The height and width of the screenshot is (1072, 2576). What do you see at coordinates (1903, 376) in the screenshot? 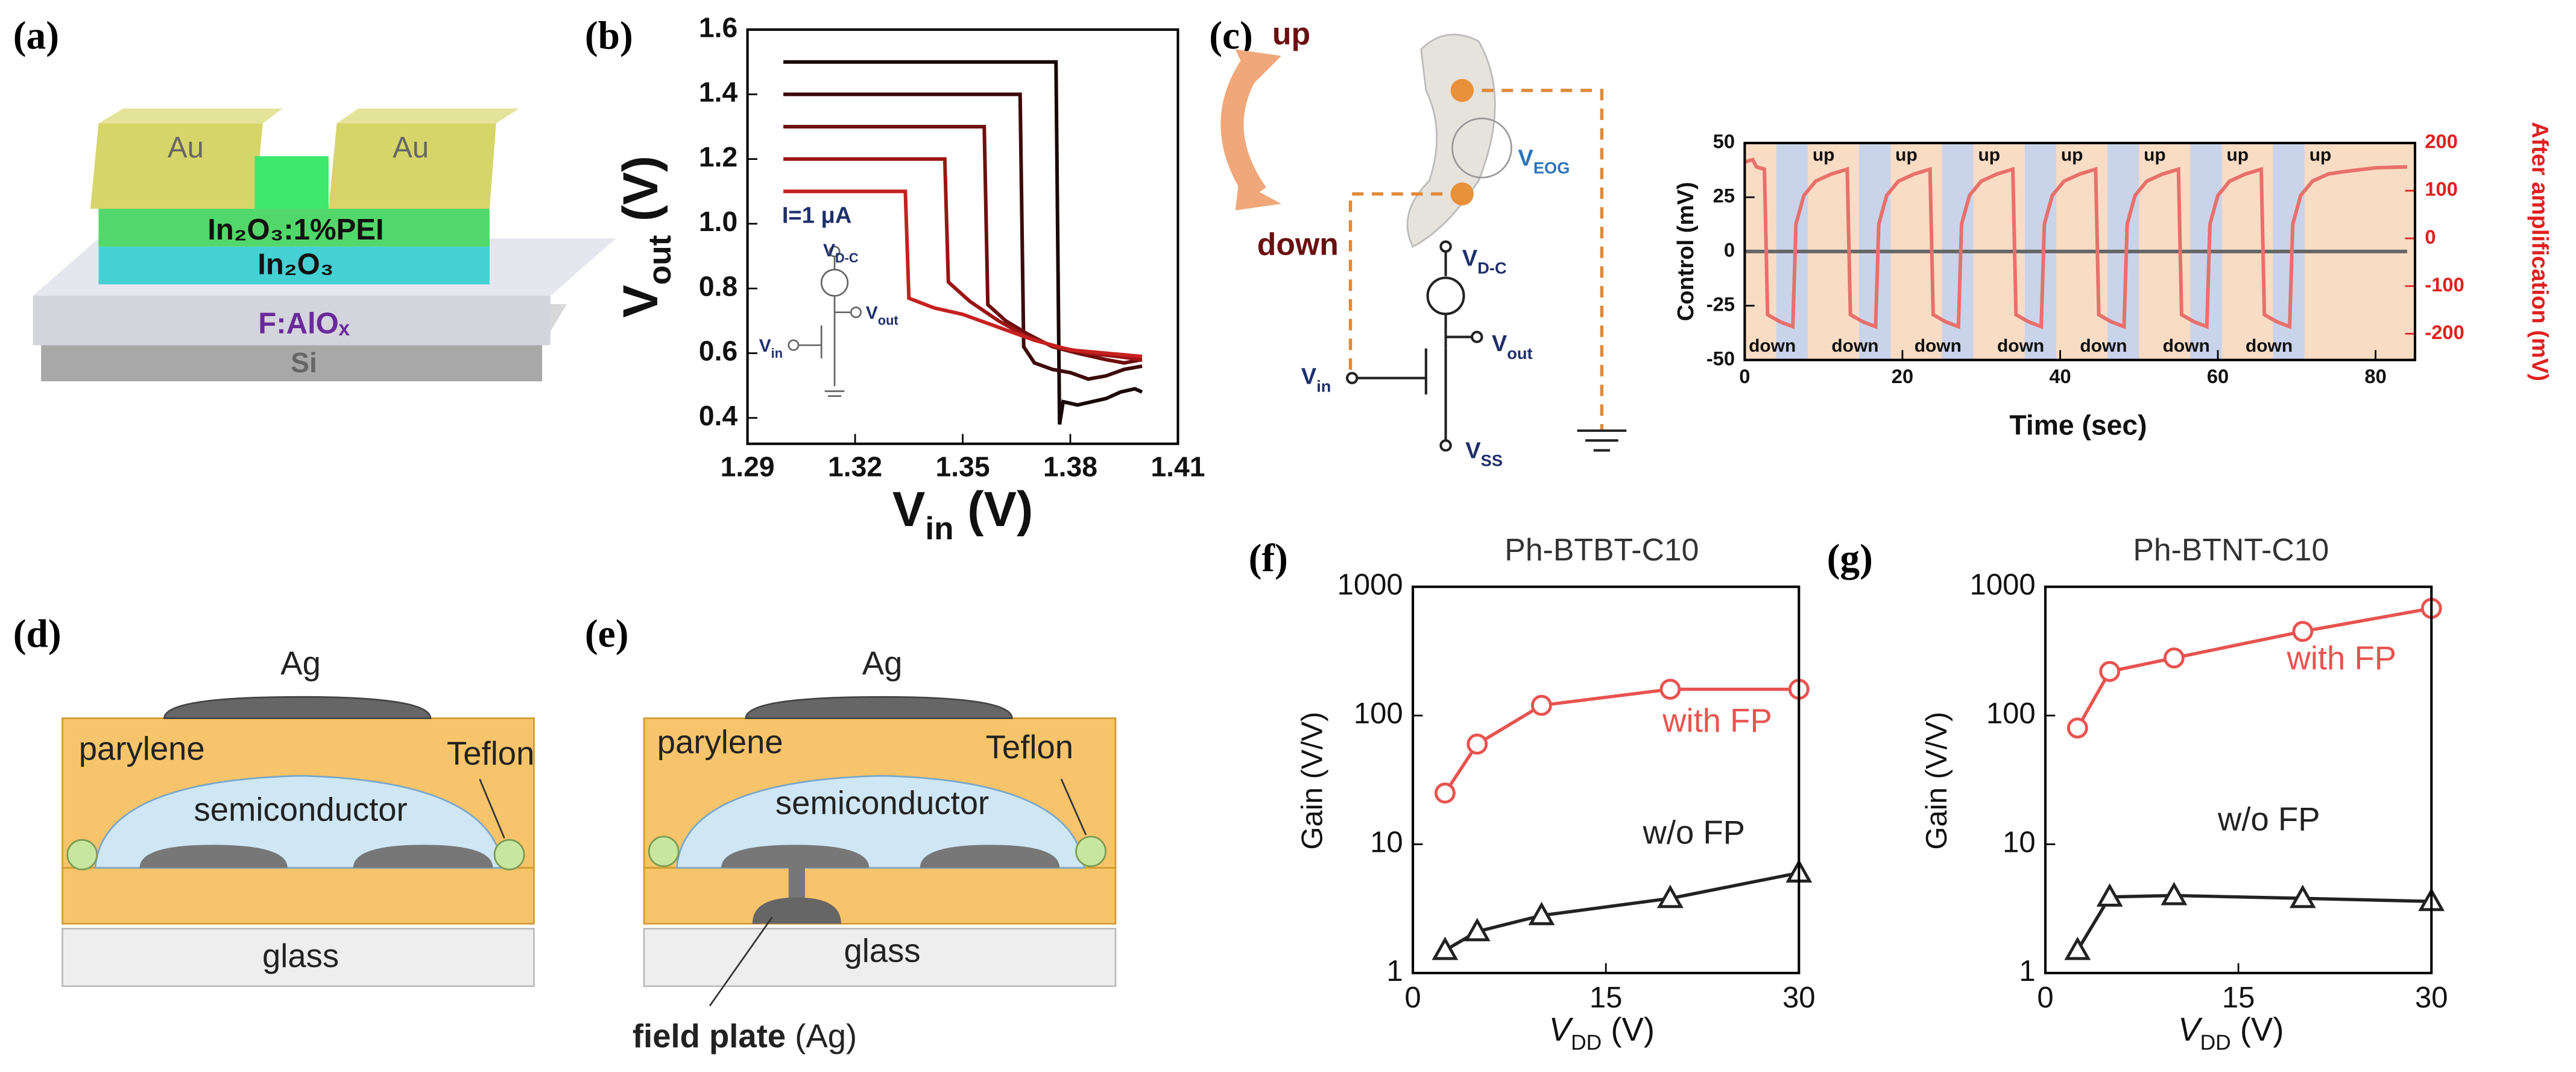
I see `x-tick-label: 20` at bounding box center [1903, 376].